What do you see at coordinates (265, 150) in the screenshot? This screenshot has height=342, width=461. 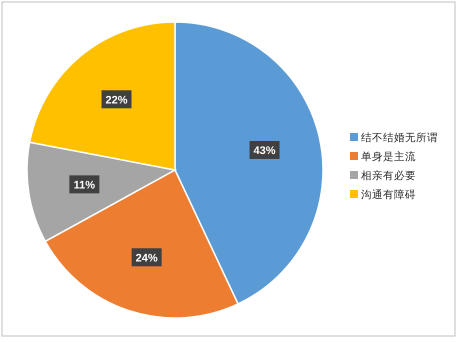 I see `data-label: 43%` at bounding box center [265, 150].